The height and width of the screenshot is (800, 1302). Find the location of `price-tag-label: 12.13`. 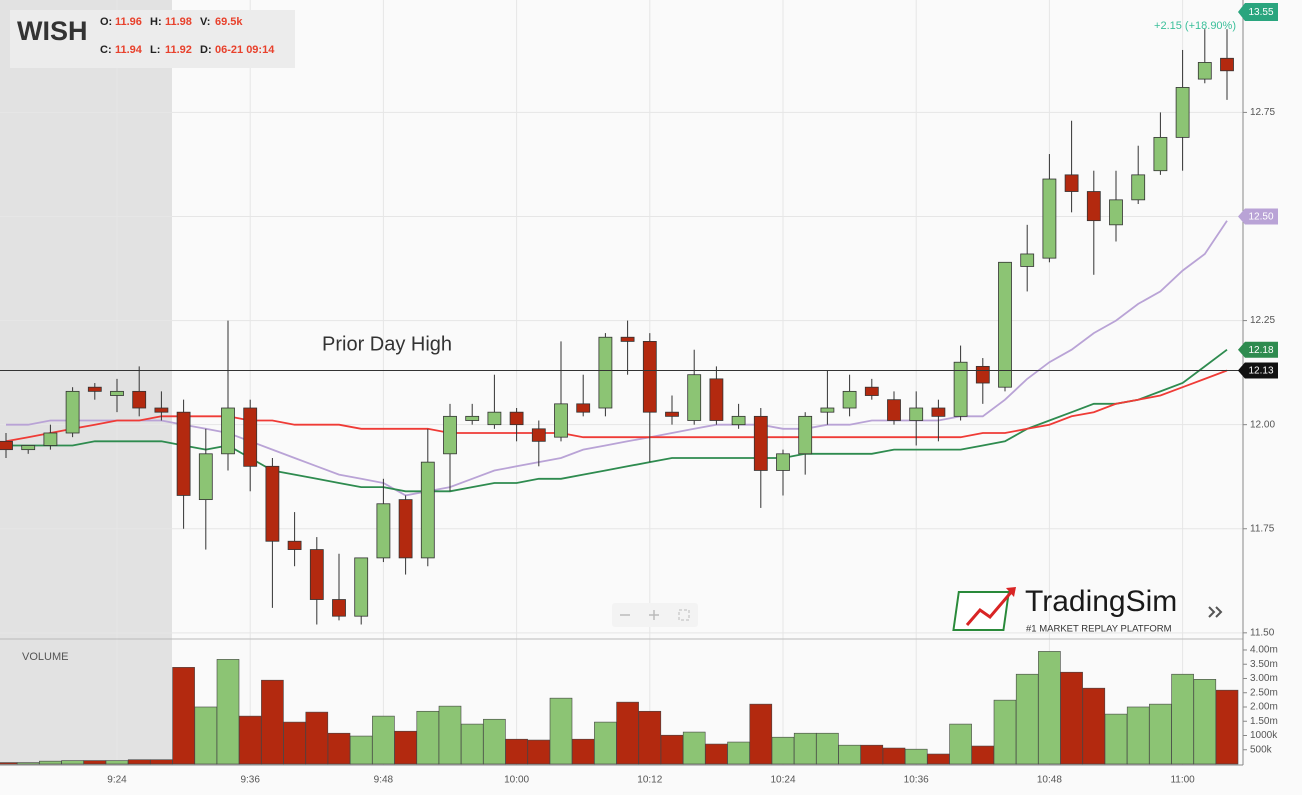

price-tag-label: 12.13 is located at coordinates (1260, 371).